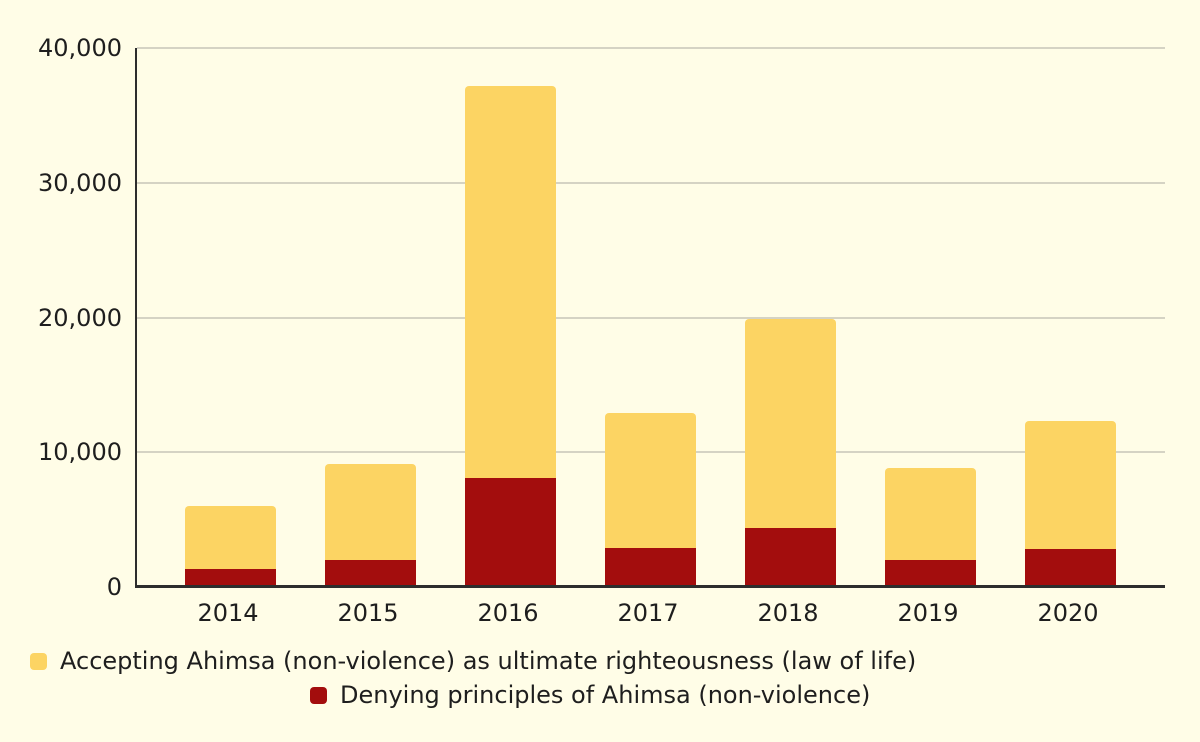  I want to click on x-tick-label-2015: 2015, so click(368, 613).